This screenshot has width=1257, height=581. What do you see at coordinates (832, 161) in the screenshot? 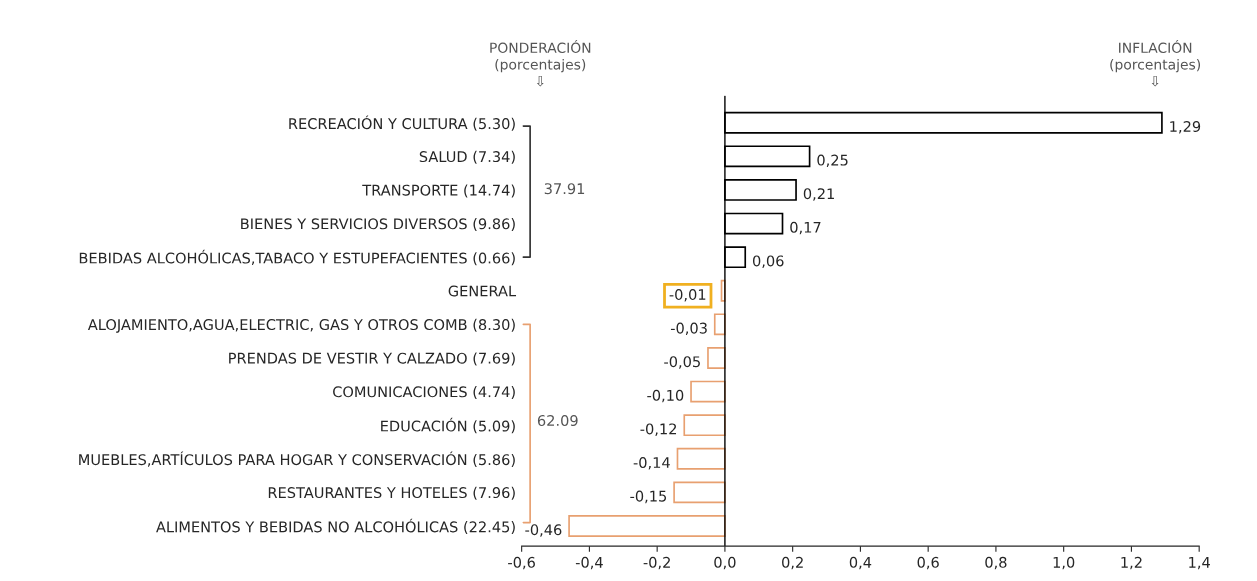
I see `data-label: 0,25` at bounding box center [832, 161].